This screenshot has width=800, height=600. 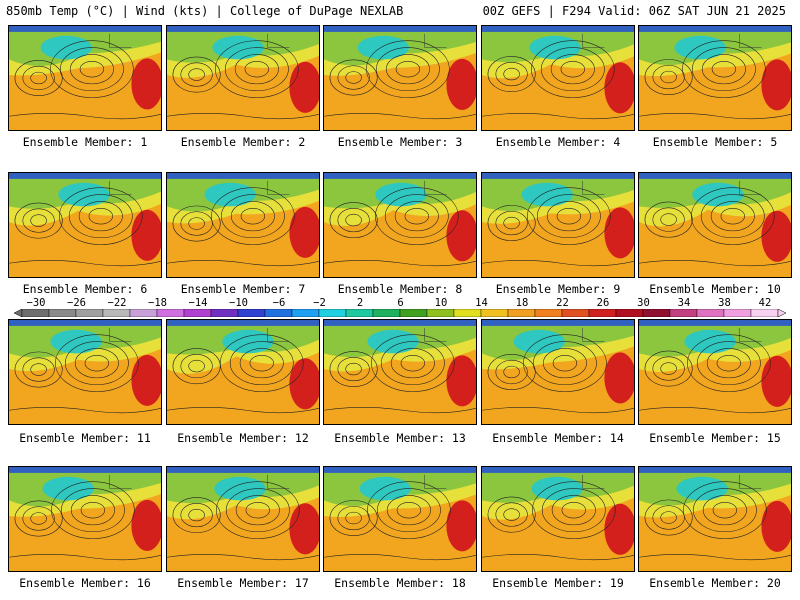 What do you see at coordinates (765, 303) in the screenshot?
I see `colorbar-tick-label: 42` at bounding box center [765, 303].